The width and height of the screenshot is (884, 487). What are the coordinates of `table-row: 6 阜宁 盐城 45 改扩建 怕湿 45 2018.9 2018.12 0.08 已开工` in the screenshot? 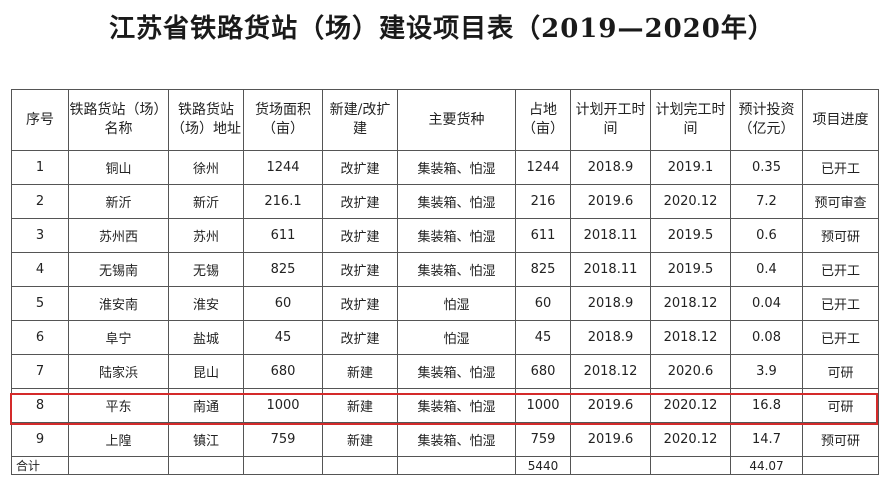 It's located at (445, 337).